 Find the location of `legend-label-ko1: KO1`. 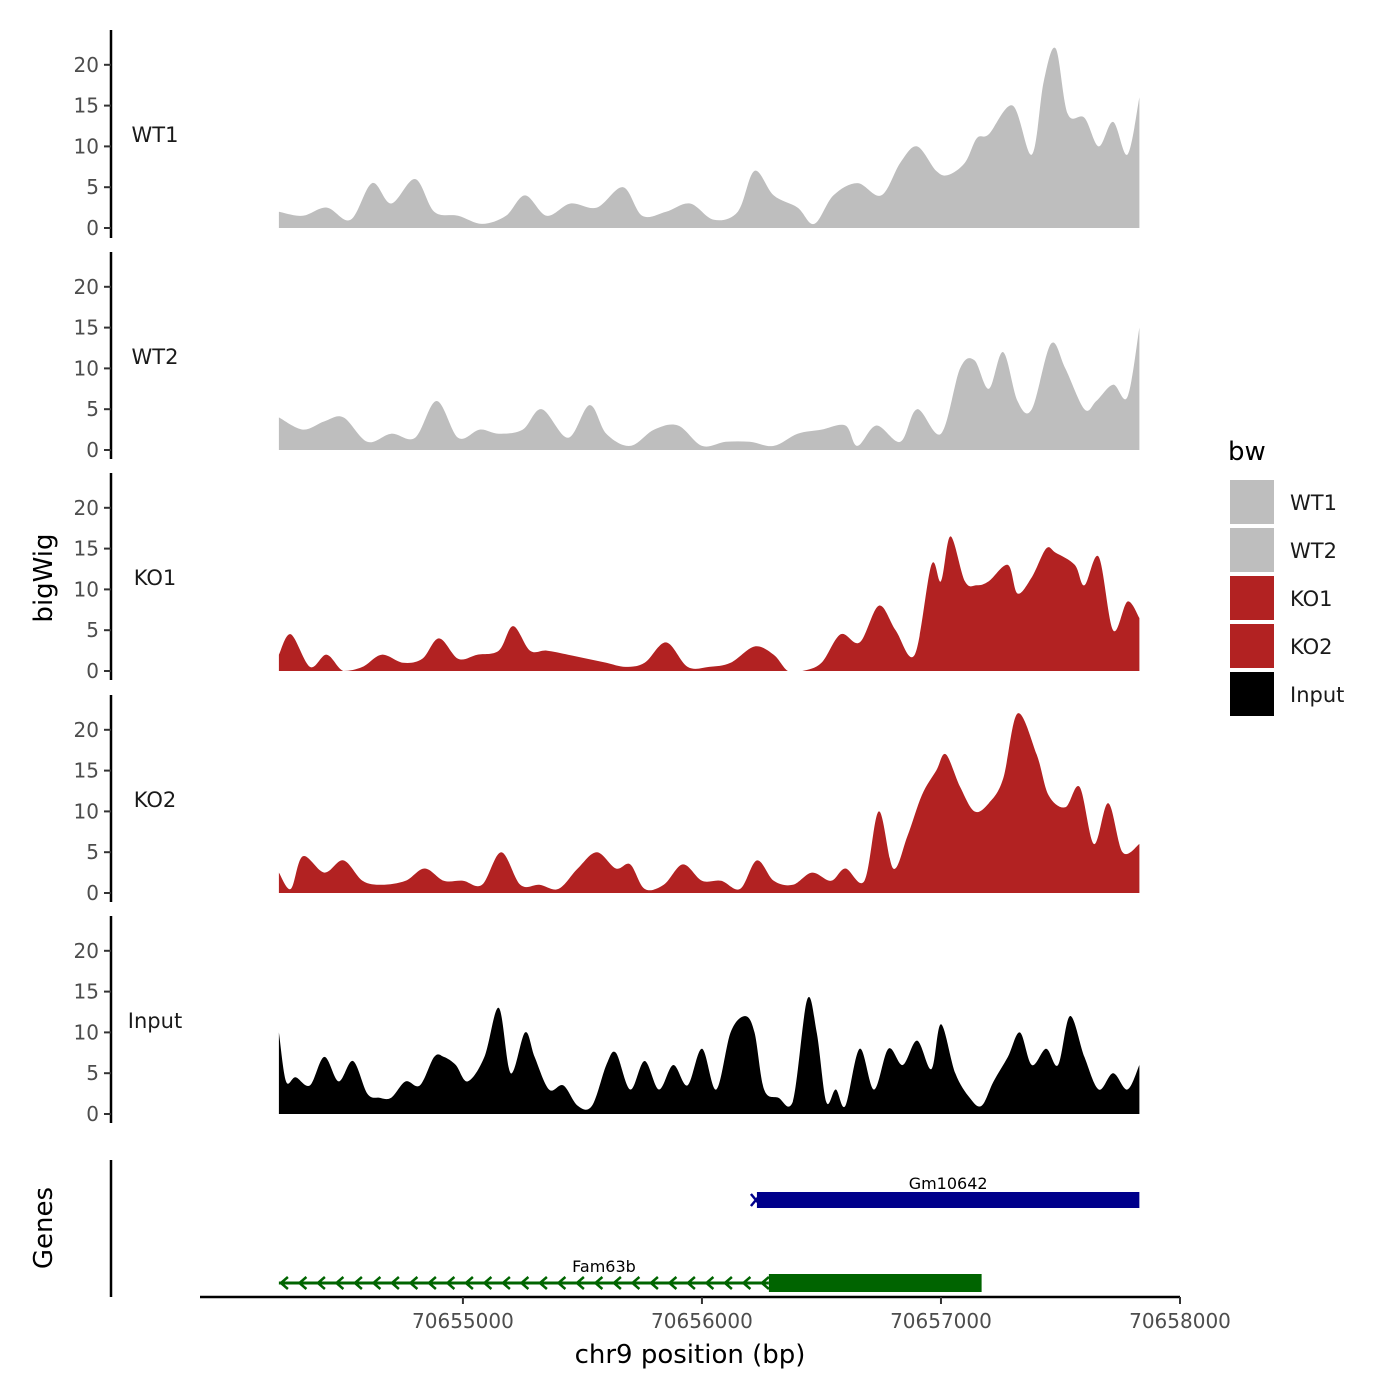

legend-label-ko1: KO1 is located at coordinates (1311, 599).